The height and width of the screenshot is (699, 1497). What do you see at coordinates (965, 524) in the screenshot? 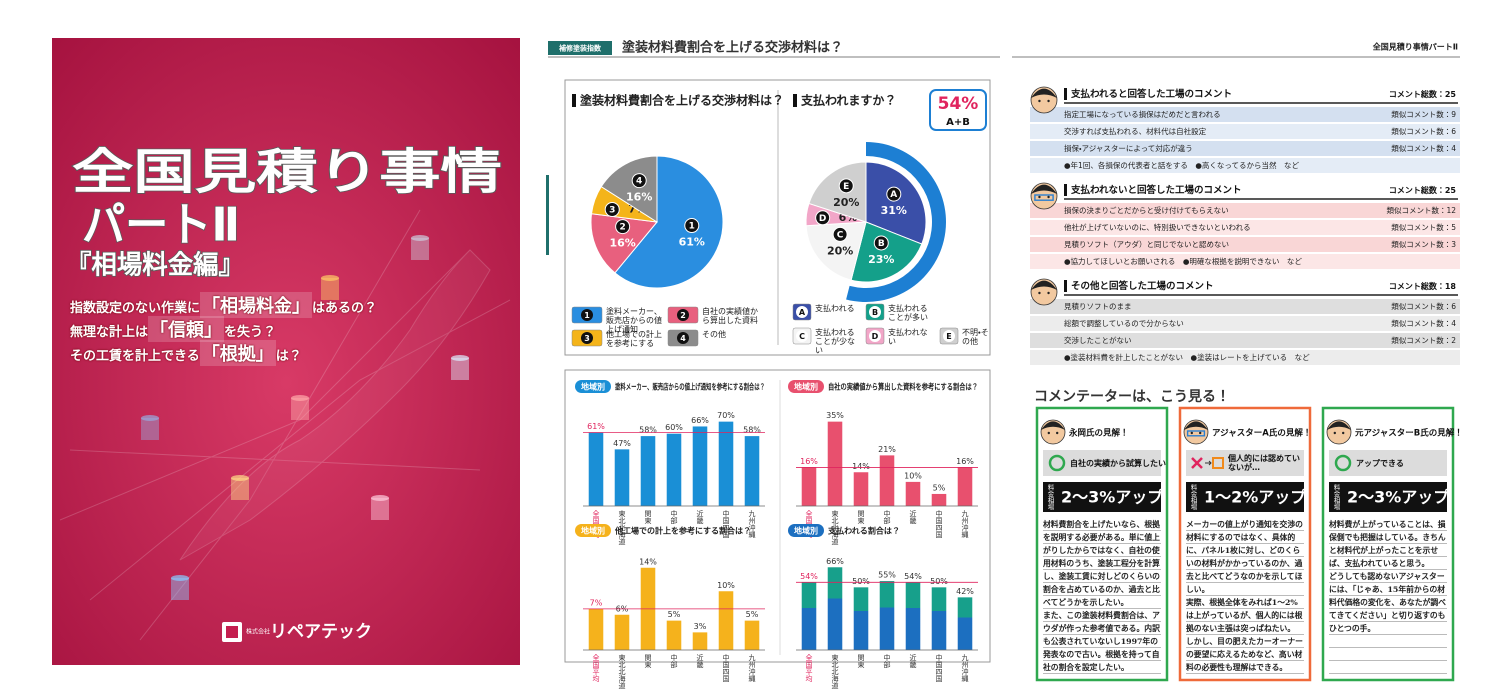
I see `category-label: 九州沖縄` at bounding box center [965, 524].